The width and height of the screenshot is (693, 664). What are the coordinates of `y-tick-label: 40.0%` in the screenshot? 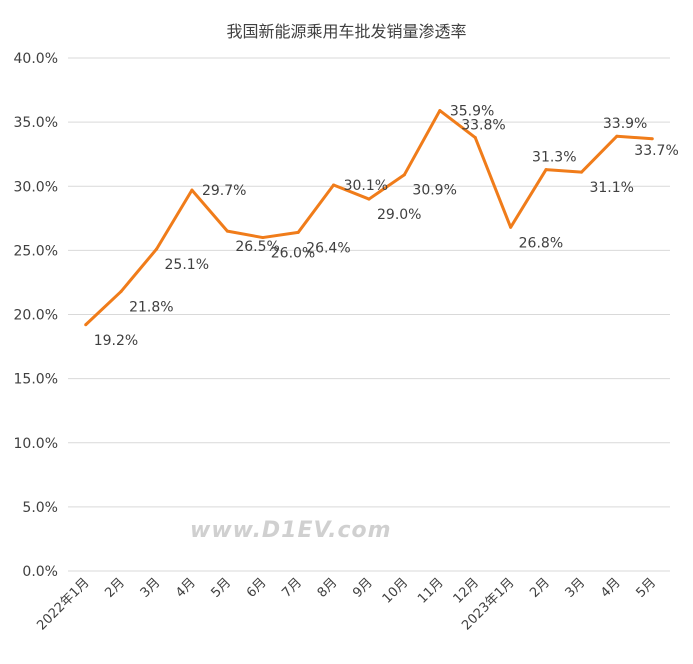 It's located at (36, 59).